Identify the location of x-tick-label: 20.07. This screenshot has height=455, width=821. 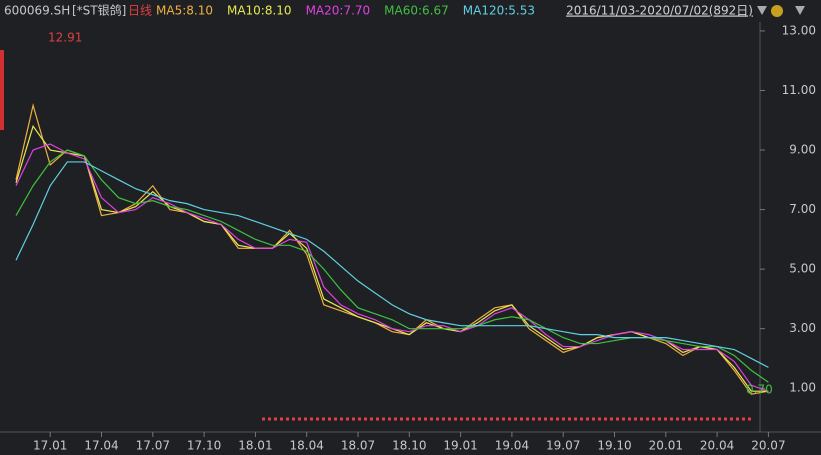
(768, 446).